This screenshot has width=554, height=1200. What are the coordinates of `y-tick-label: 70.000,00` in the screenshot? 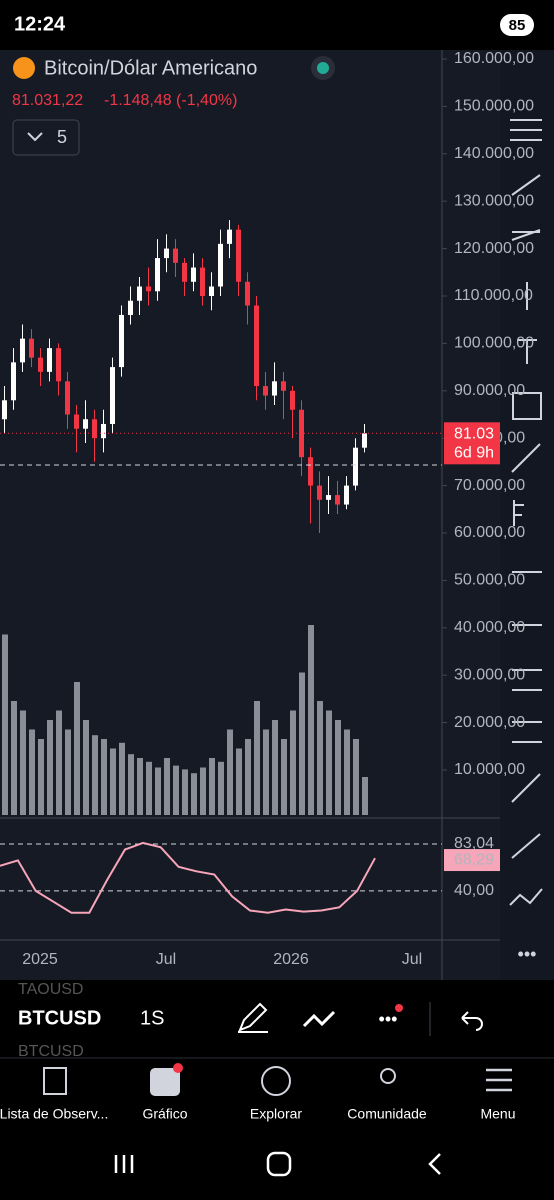 It's located at (489, 485).